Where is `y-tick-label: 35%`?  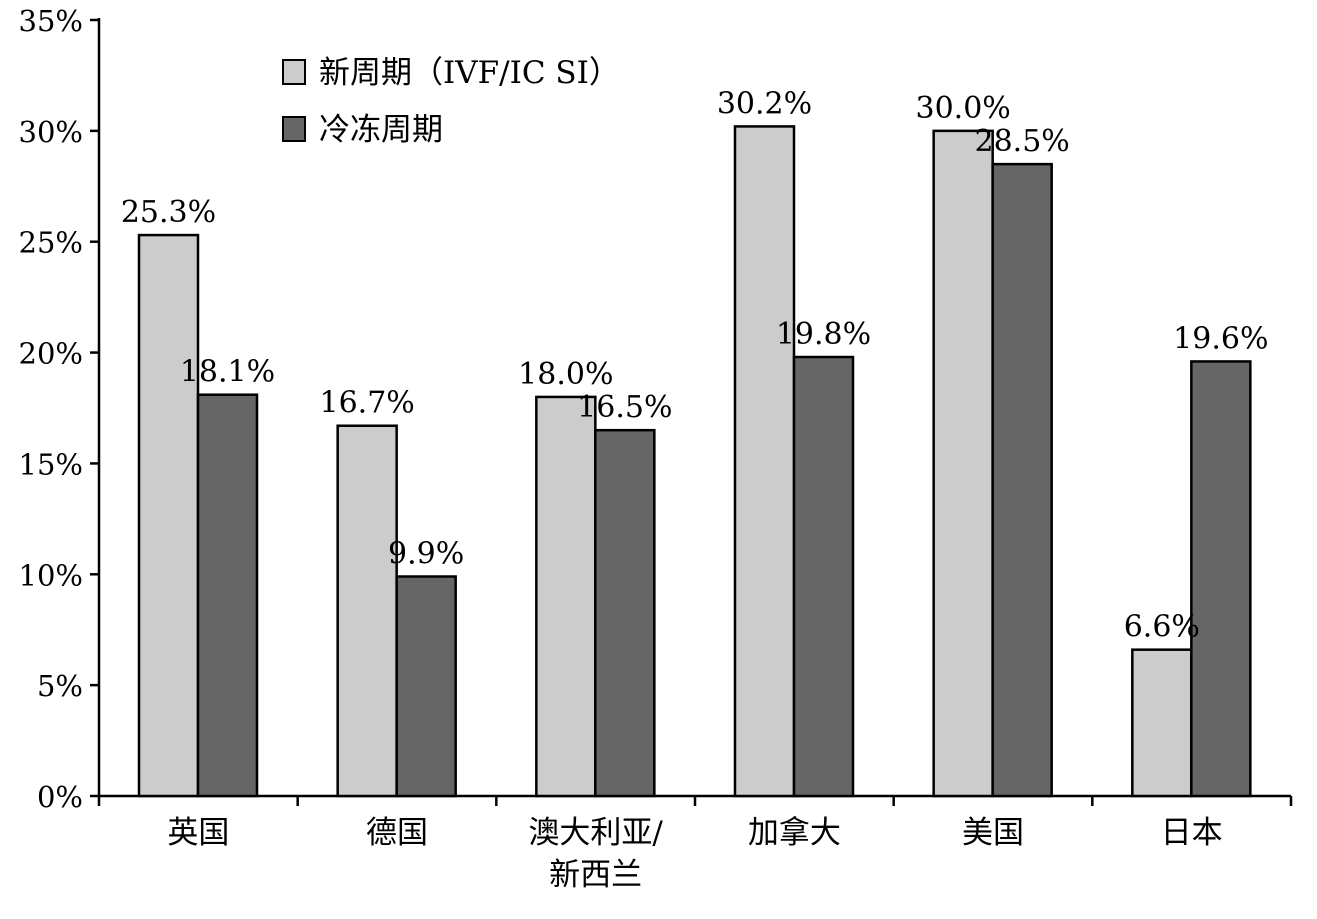 y-tick-label: 35% is located at coordinates (51, 21).